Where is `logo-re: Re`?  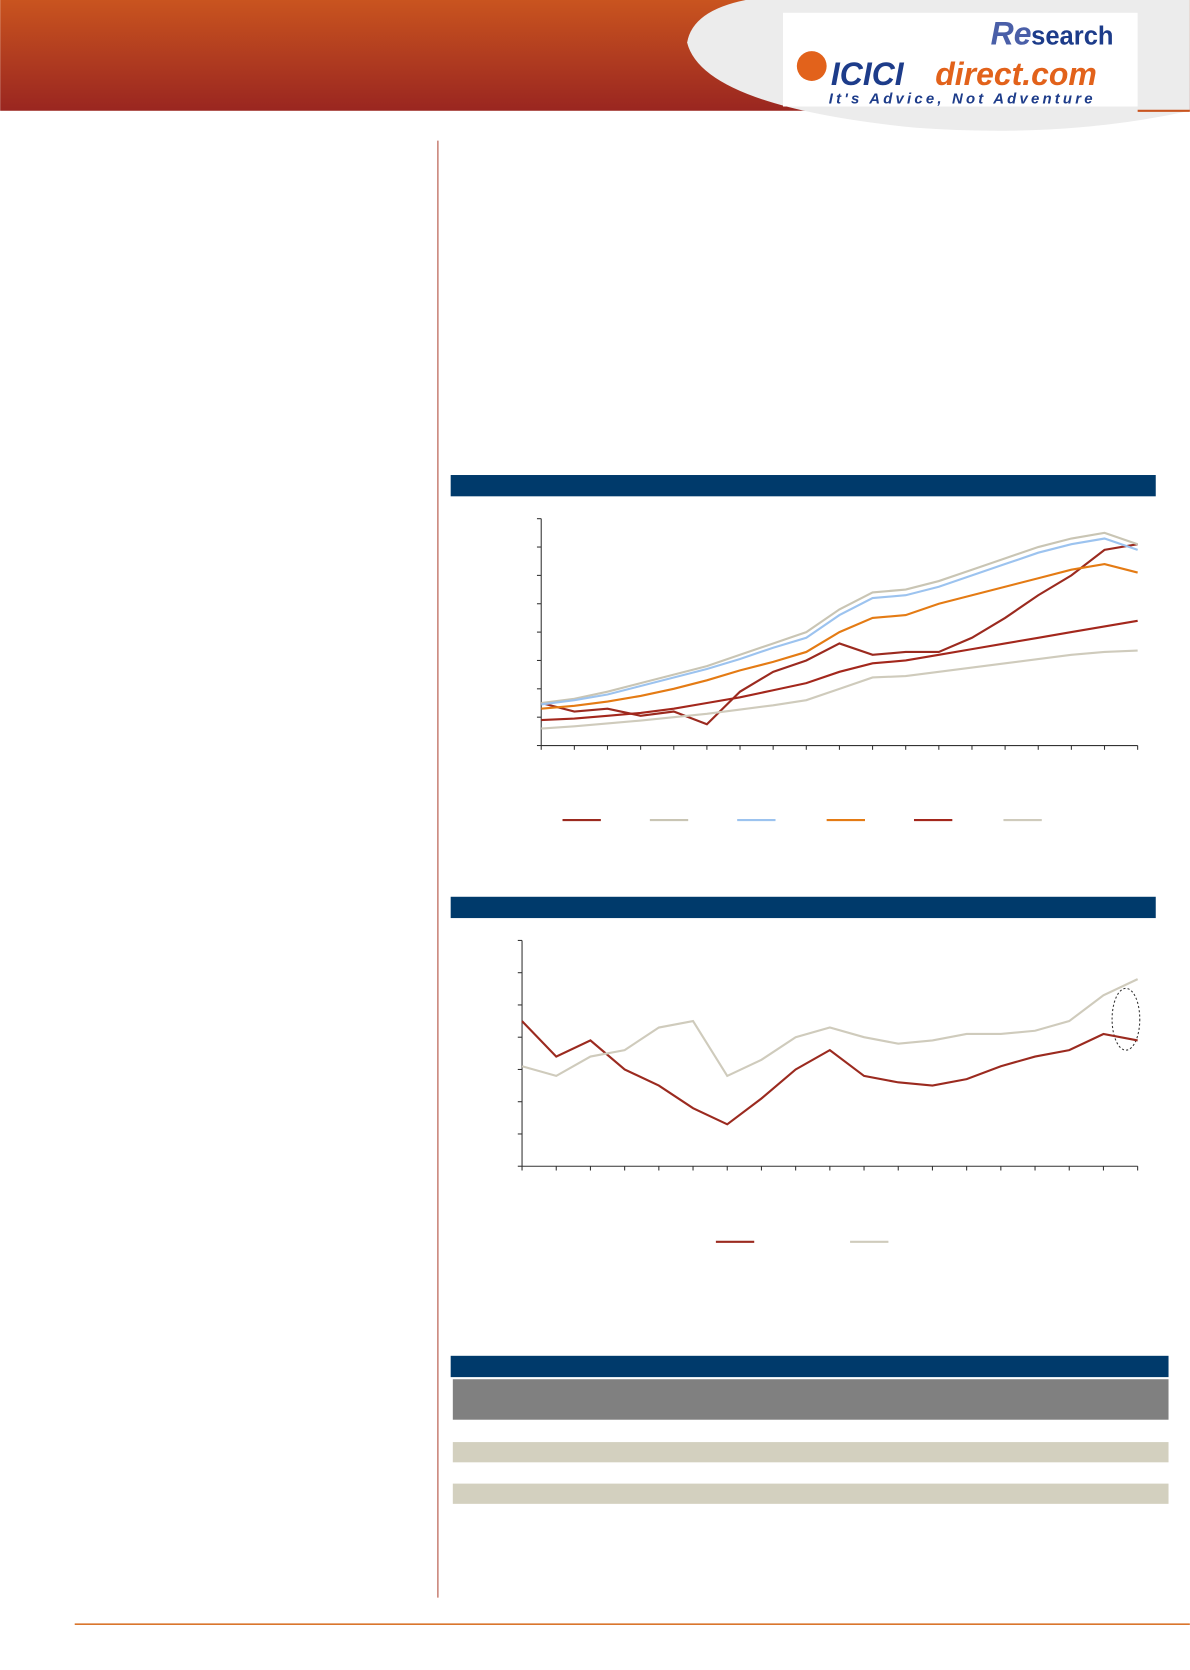
logo-re: Re is located at coordinates (1011, 34).